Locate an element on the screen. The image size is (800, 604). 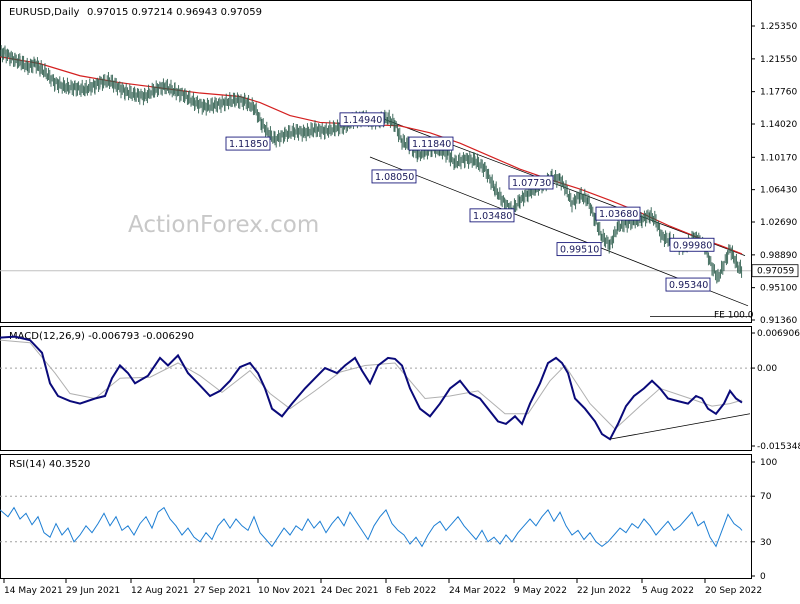
macd-y-tick-label: 0.006906 is located at coordinates (778, 334).